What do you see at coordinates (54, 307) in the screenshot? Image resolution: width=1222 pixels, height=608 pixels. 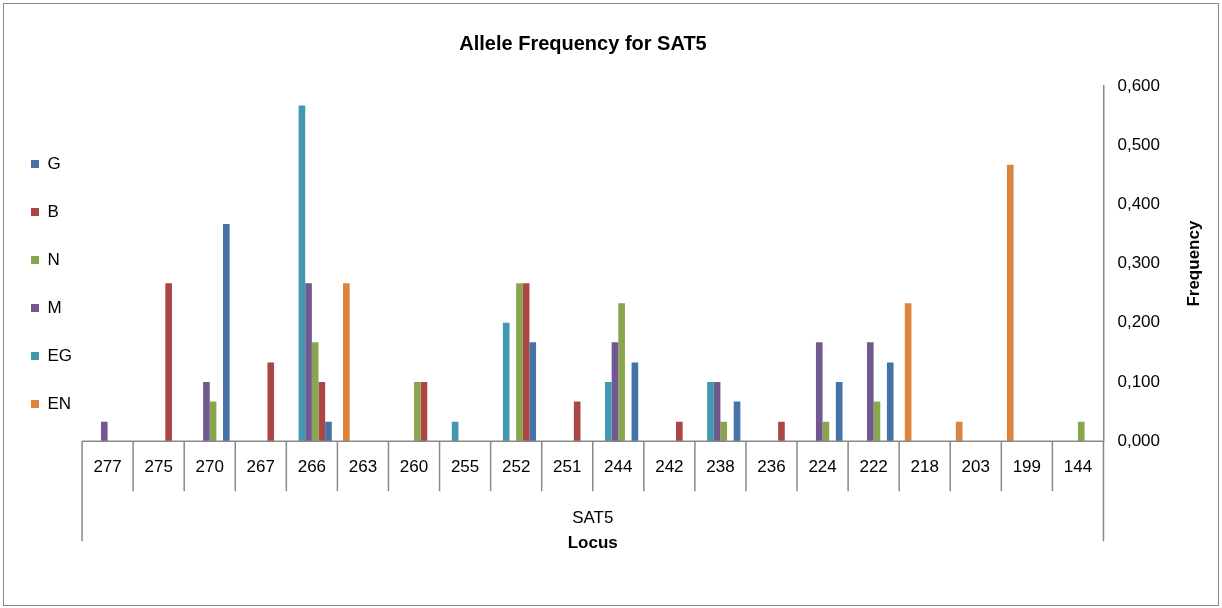 I see `legend-label: M` at bounding box center [54, 307].